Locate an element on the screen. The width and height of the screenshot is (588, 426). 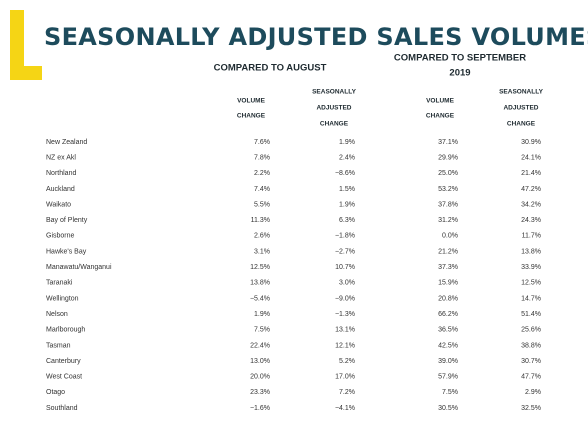
cell-value: −1.3% is located at coordinates (345, 314).